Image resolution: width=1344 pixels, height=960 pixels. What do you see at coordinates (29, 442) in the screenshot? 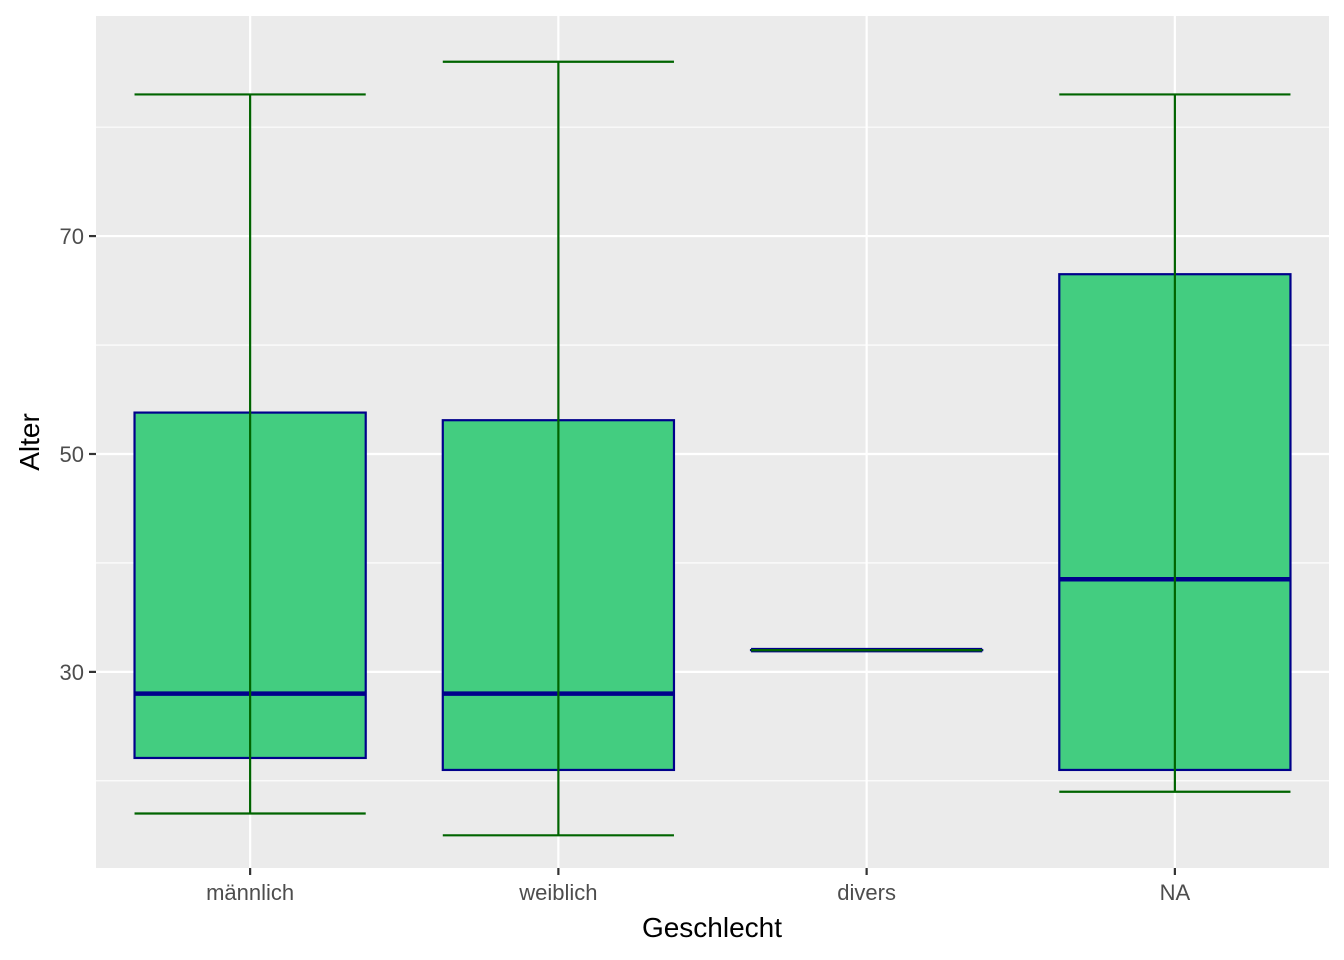
I see `y-axis-title: Alter` at bounding box center [29, 442].